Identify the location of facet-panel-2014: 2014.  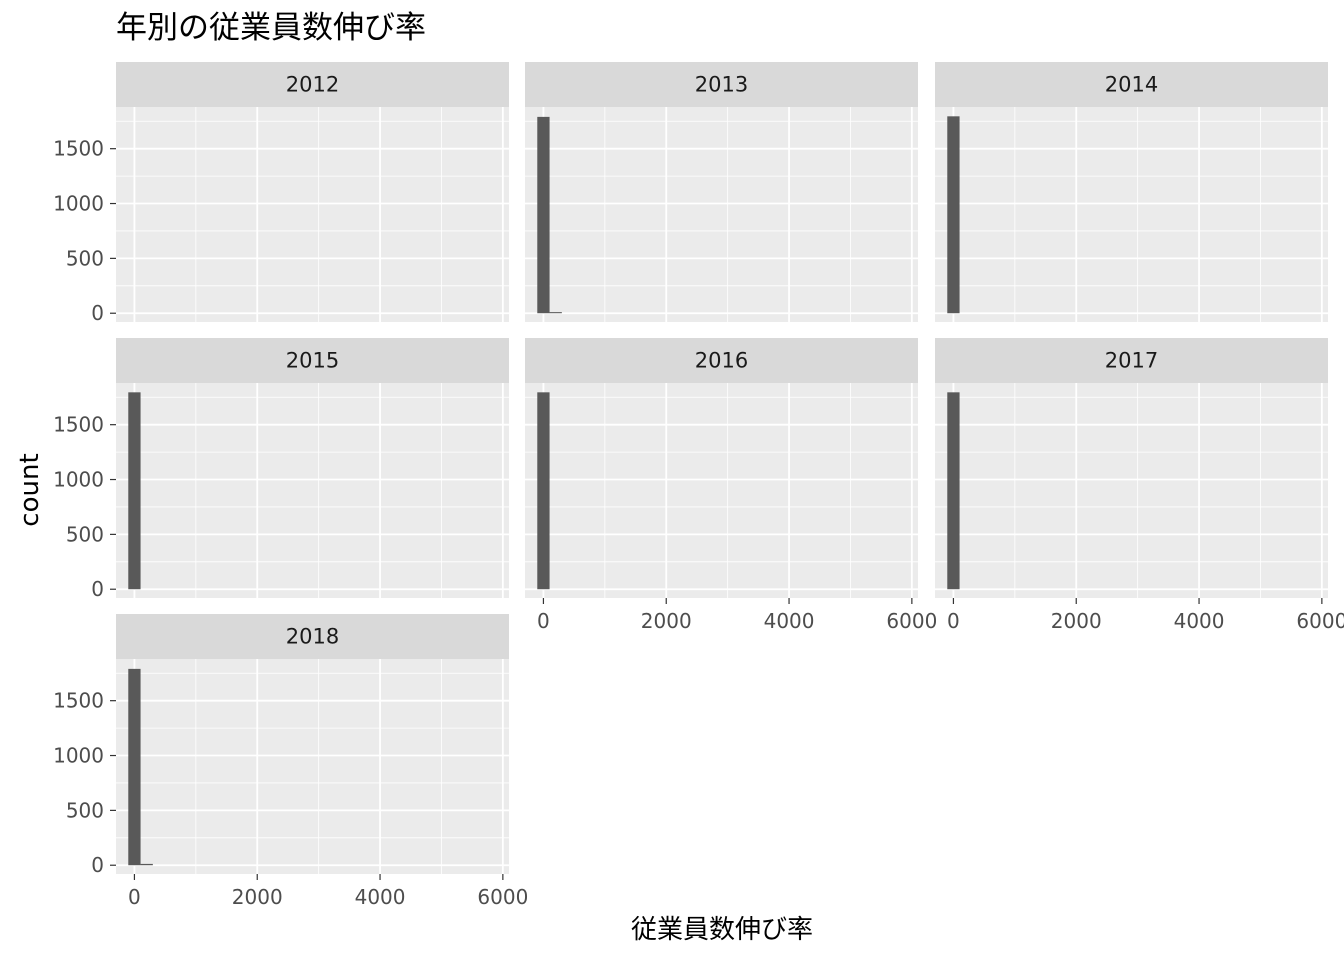
(1131, 192).